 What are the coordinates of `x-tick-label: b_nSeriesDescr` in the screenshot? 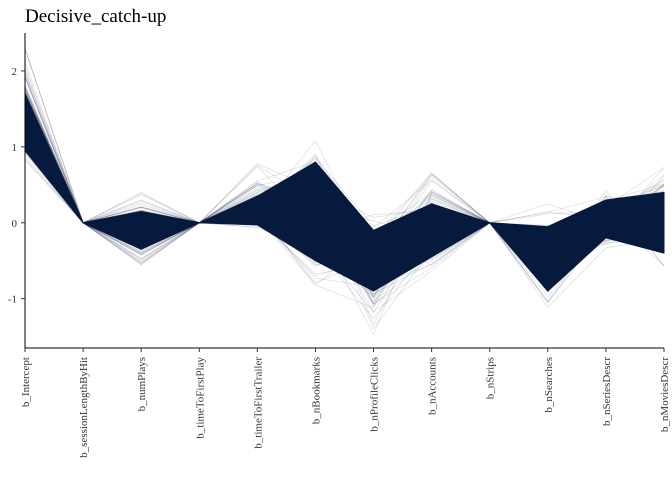 It's located at (607, 391).